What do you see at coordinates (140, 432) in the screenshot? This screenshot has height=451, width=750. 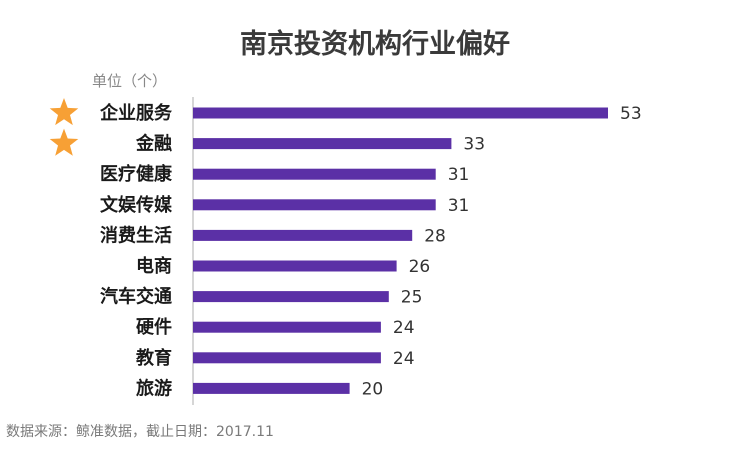 I see `source-note: 数据来源：鲸准数据，截止日期：2017.11` at bounding box center [140, 432].